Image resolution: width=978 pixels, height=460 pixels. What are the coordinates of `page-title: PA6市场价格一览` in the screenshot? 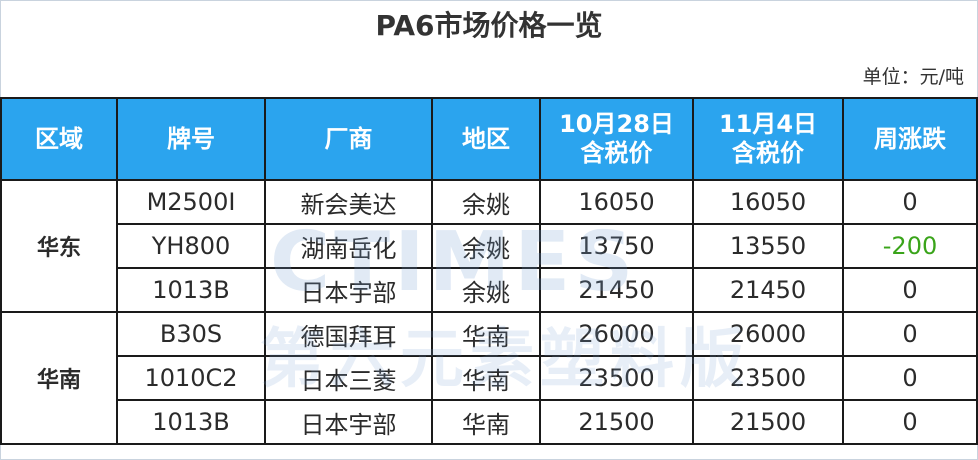 It's located at (489, 25).